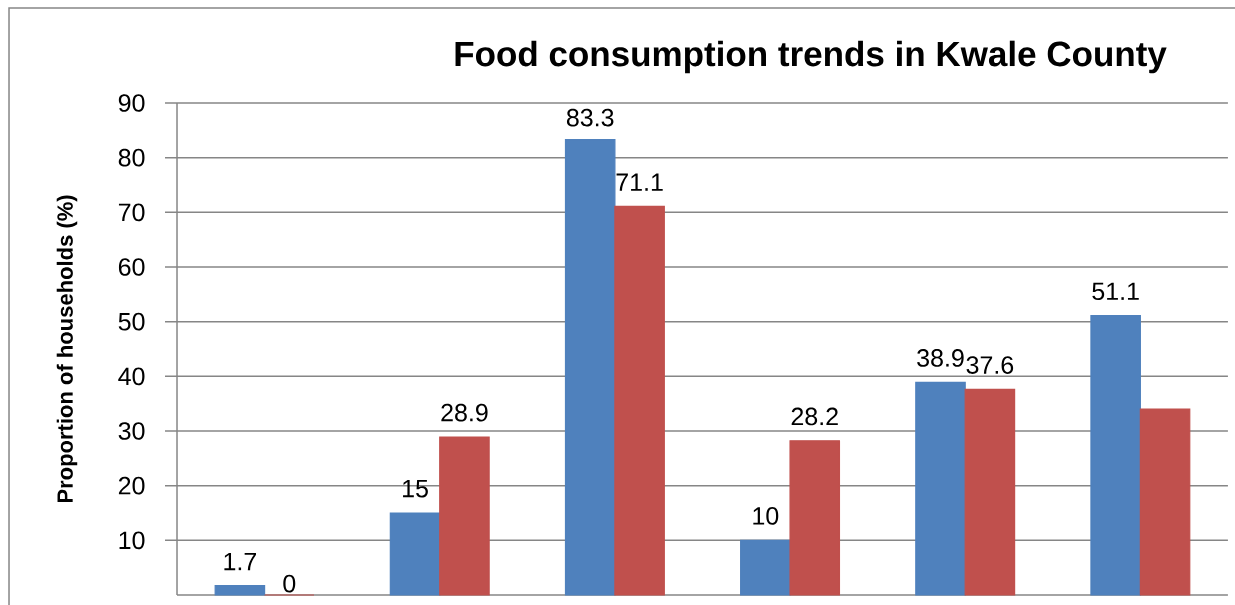  Describe the element at coordinates (990, 365) in the screenshot. I see `data-label: 37.6` at that location.